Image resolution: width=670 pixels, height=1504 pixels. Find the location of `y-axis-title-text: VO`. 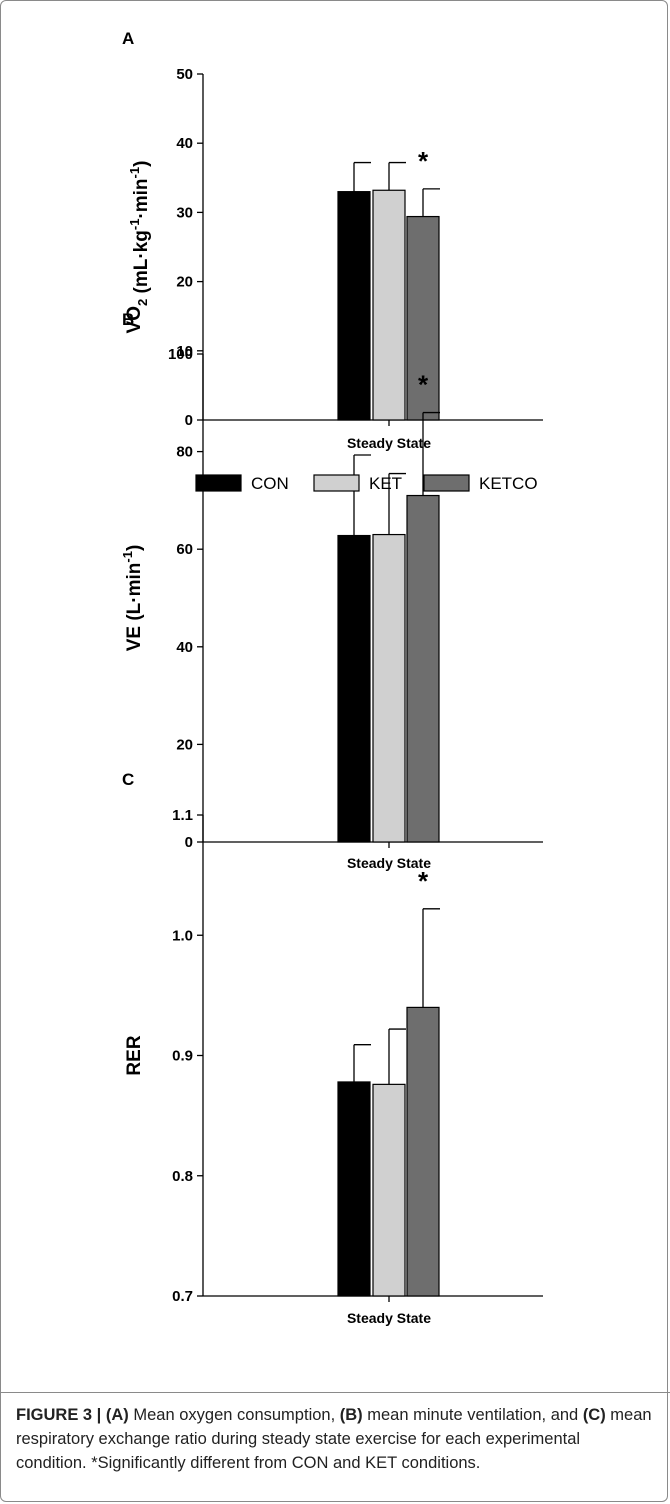

y-axis-title-text: VO is located at coordinates (134, 319).